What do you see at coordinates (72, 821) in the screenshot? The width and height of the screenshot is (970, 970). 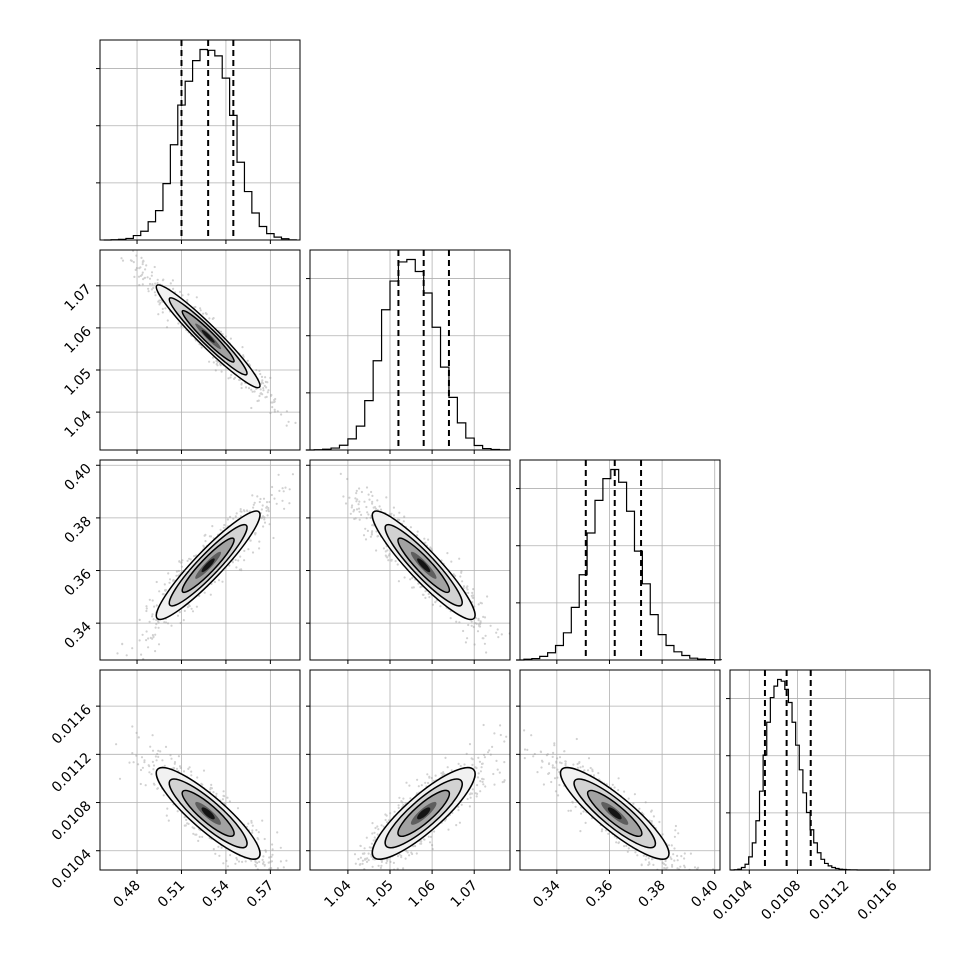 I see `y-tick-label: 0.0108` at bounding box center [72, 821].